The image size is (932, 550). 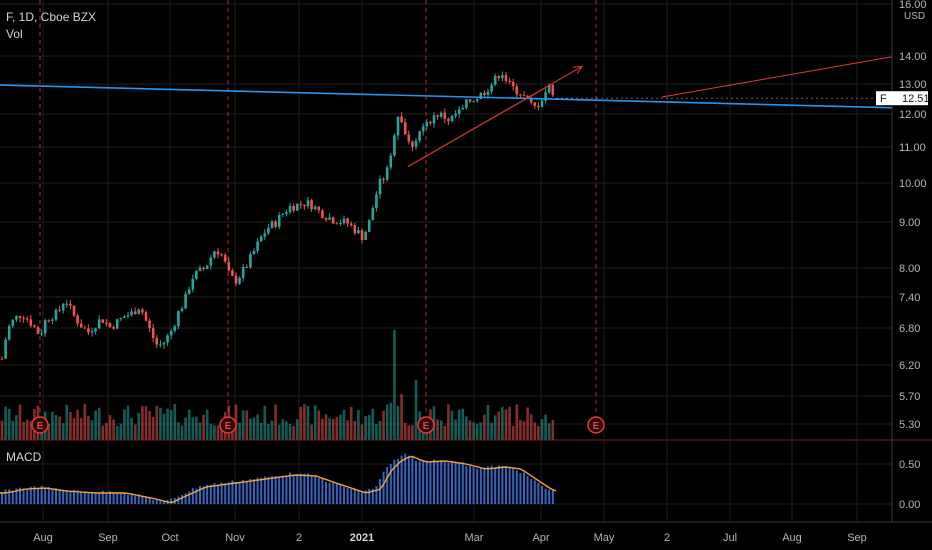 I want to click on time-tick-label: Nov, so click(x=235, y=538).